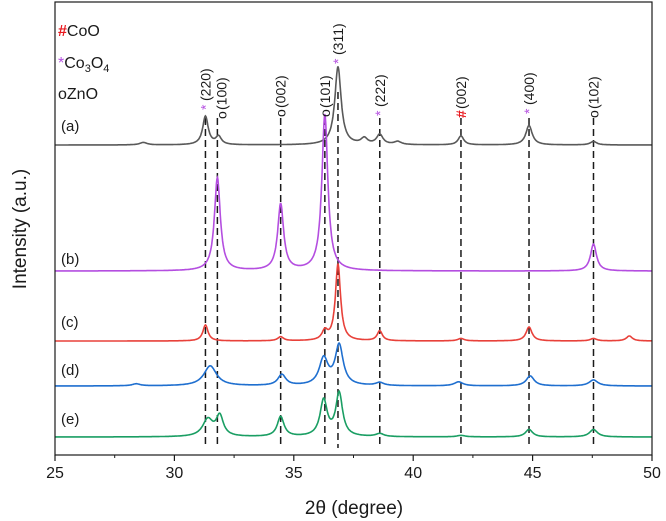 This screenshot has height=521, width=666. I want to click on peak-label-6: #(002), so click(461, 97).